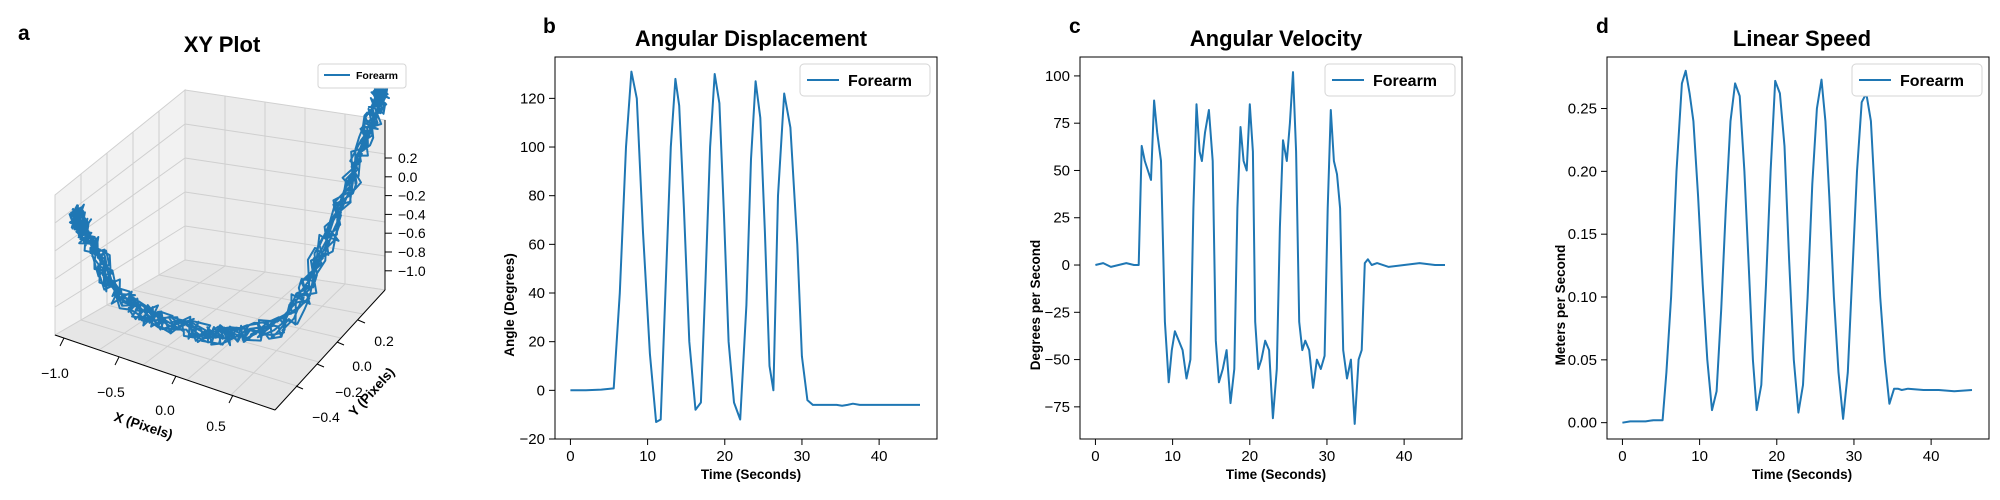  Describe the element at coordinates (751, 38) in the screenshot. I see `chart-title-b: Angular Displacement` at that location.